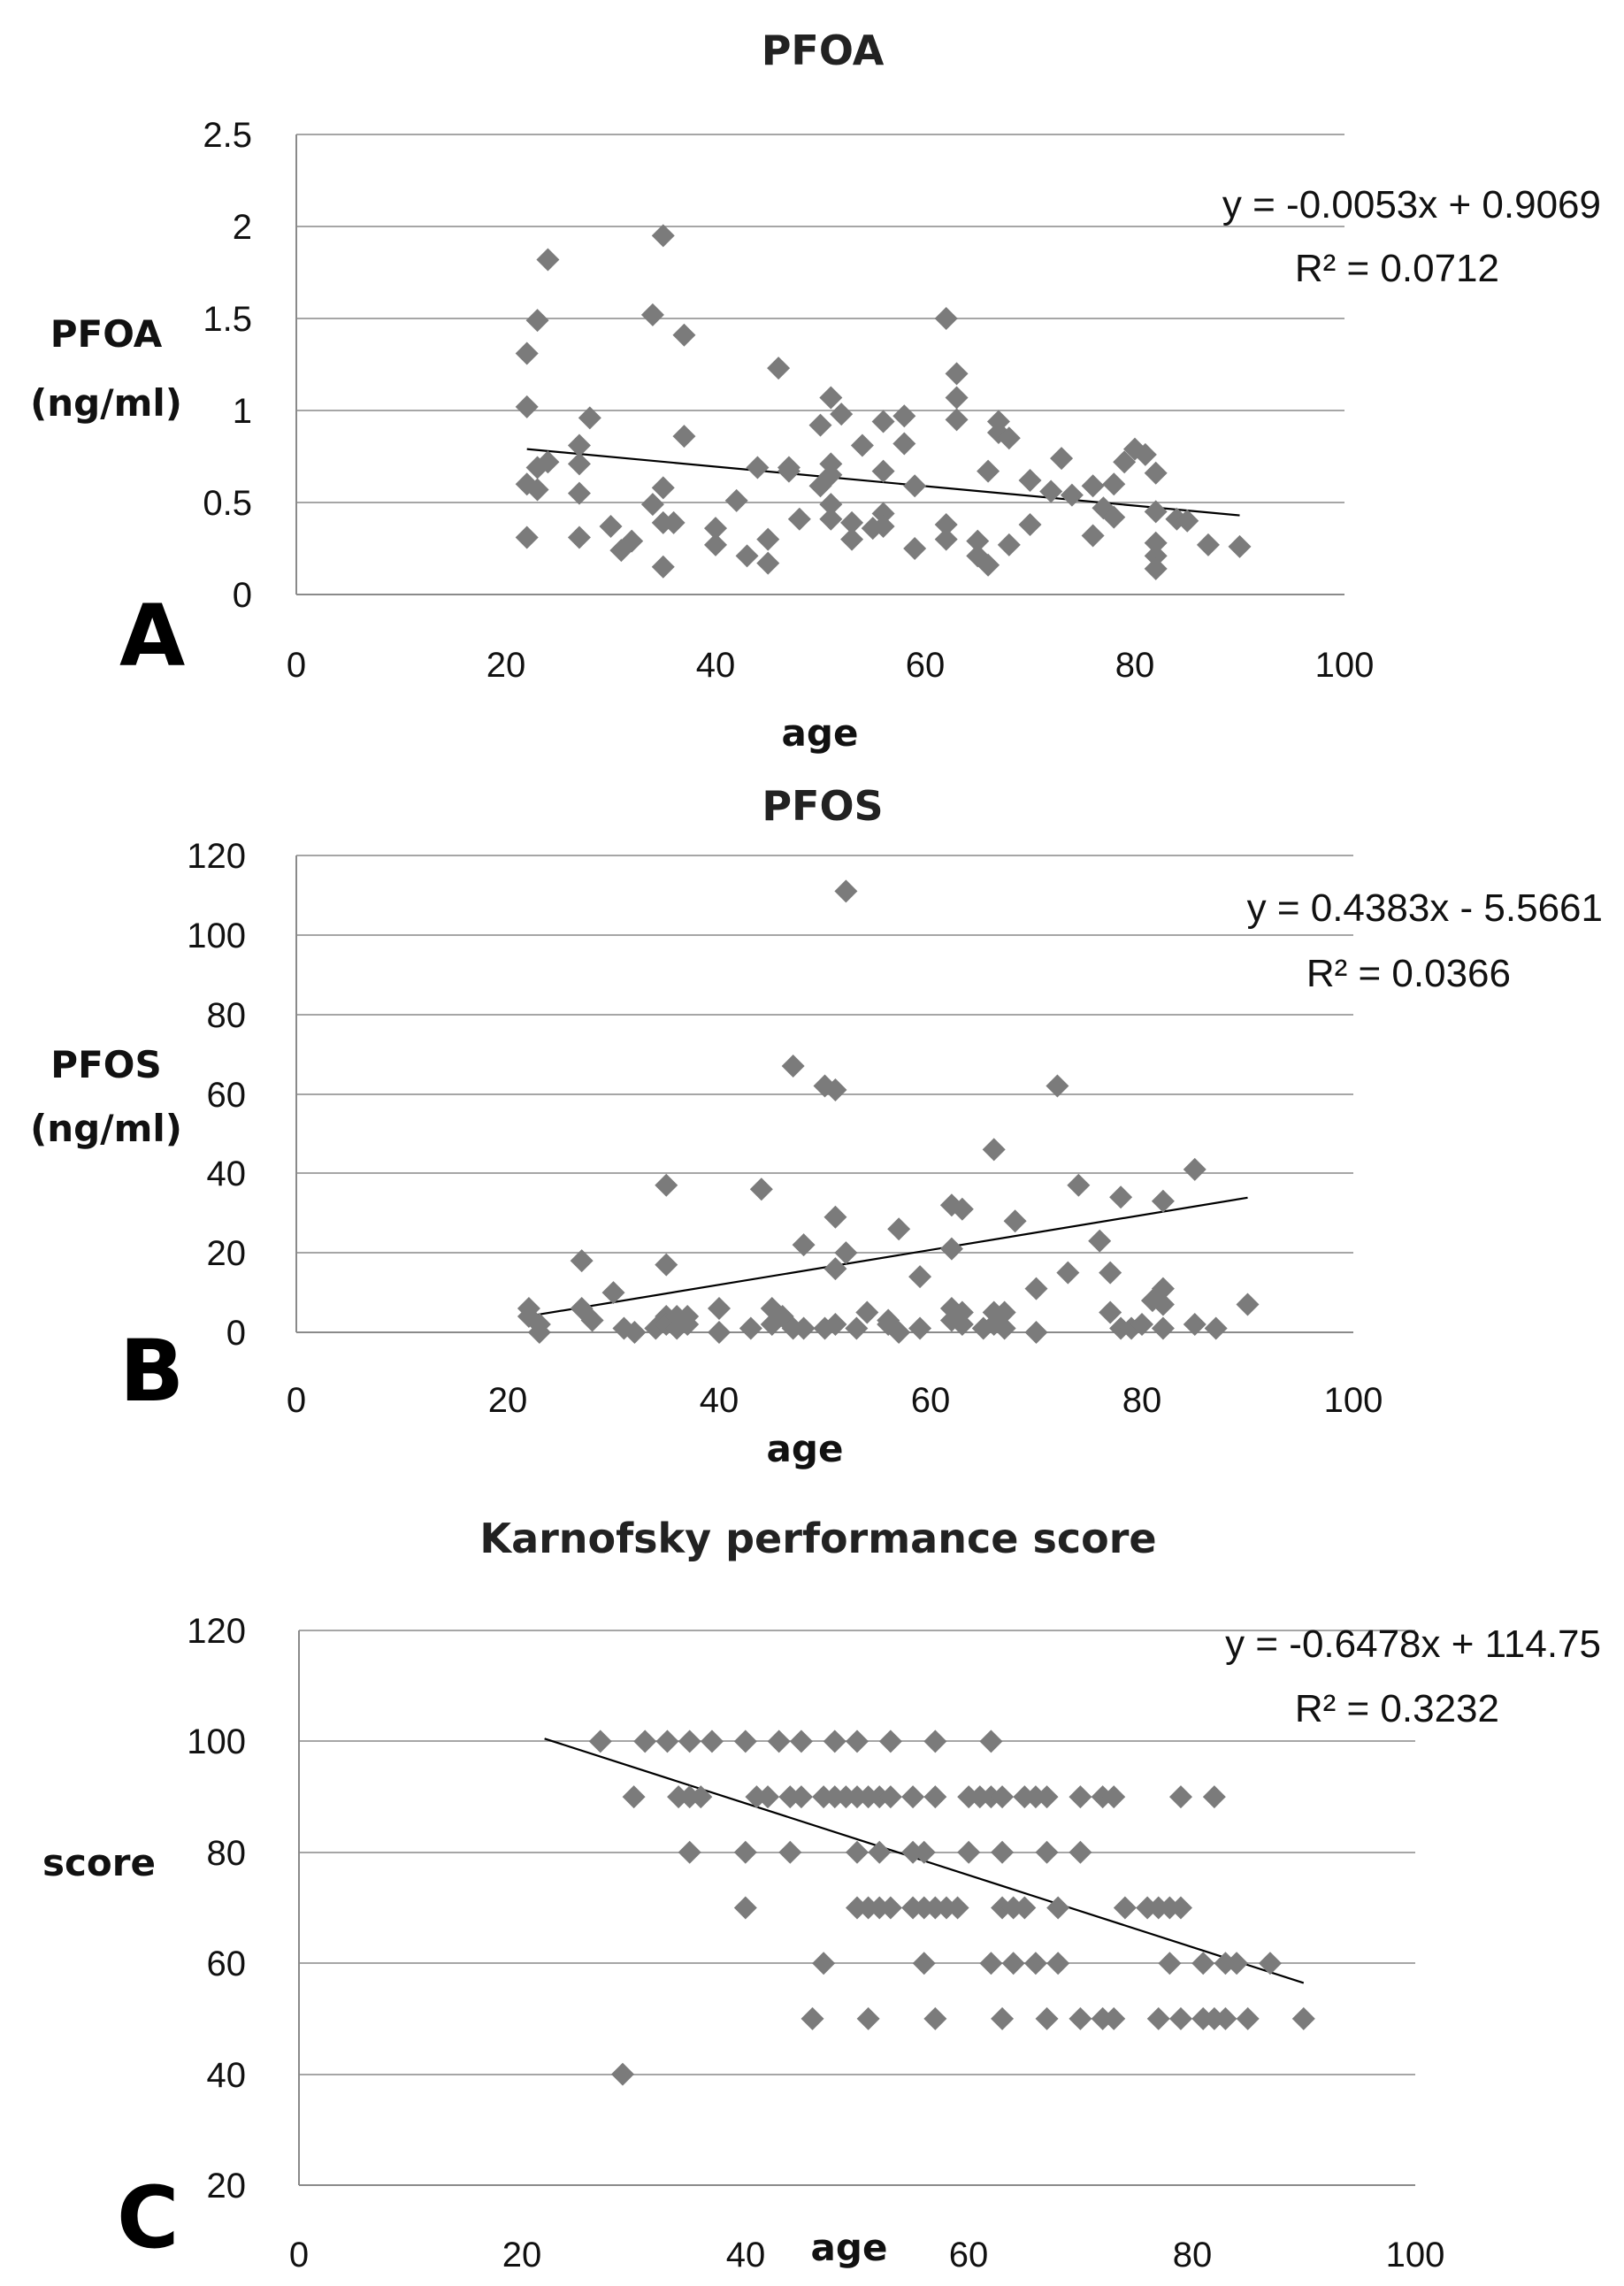  Describe the element at coordinates (227, 135) in the screenshot. I see `y-tick-label: 2.5` at that location.